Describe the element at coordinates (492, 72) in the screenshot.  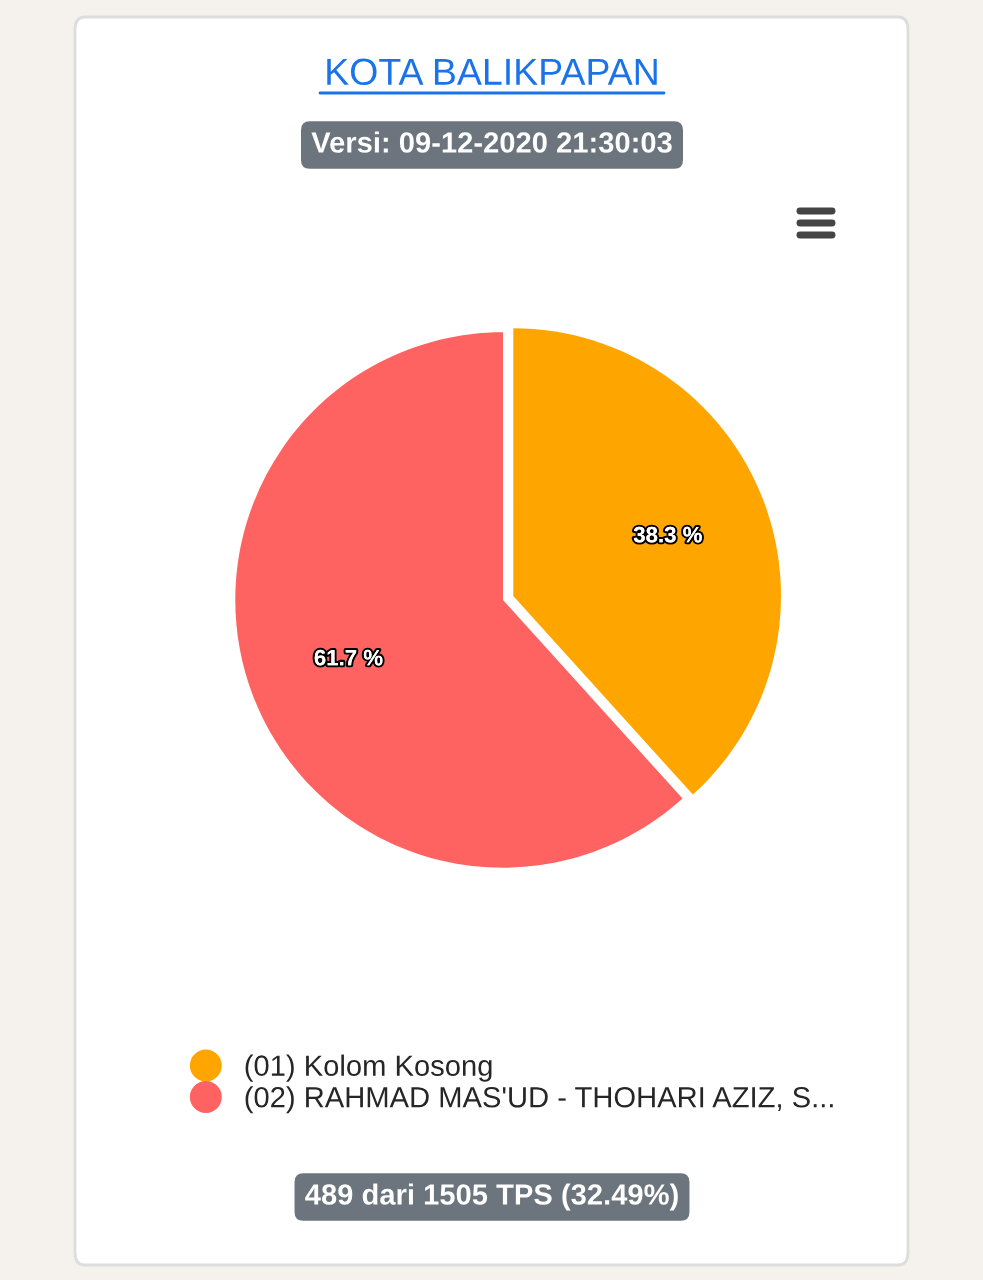
I see `chart-title: KOTA BALIKPAPAN` at that location.